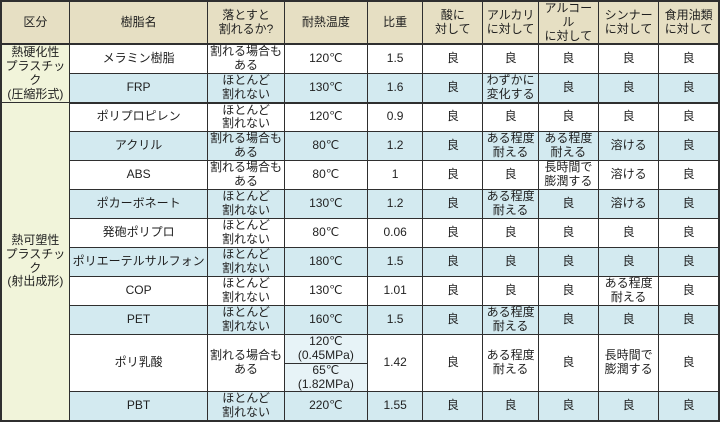 Image resolution: width=720 pixels, height=422 pixels. Describe the element at coordinates (138, 406) in the screenshot. I see `cell-resin-name: PBT` at that location.